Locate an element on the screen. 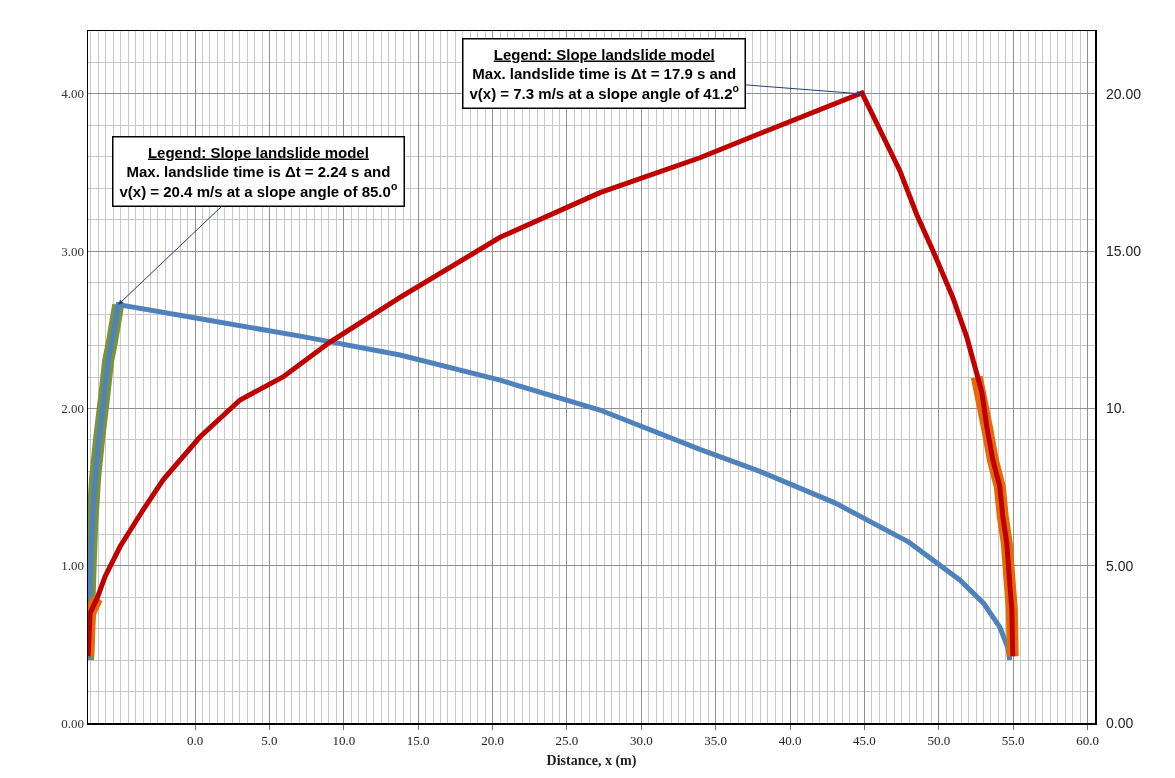  x-tick-label: 10.0 is located at coordinates (344, 741).